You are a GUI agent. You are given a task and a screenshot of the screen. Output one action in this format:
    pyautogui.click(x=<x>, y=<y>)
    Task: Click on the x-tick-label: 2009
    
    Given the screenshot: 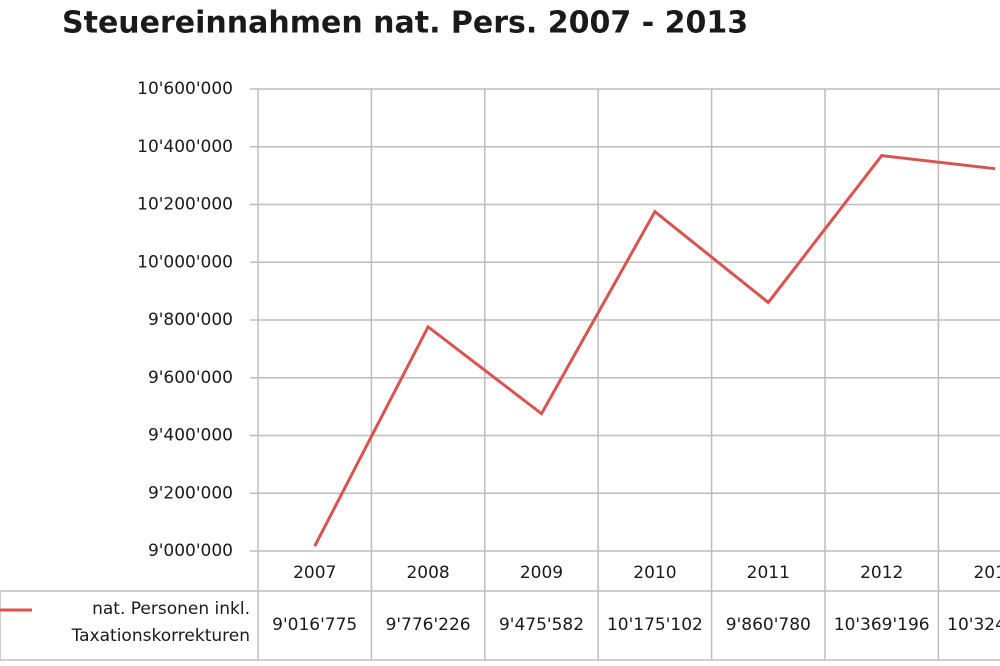 What is the action you would take?
    pyautogui.click(x=541, y=573)
    